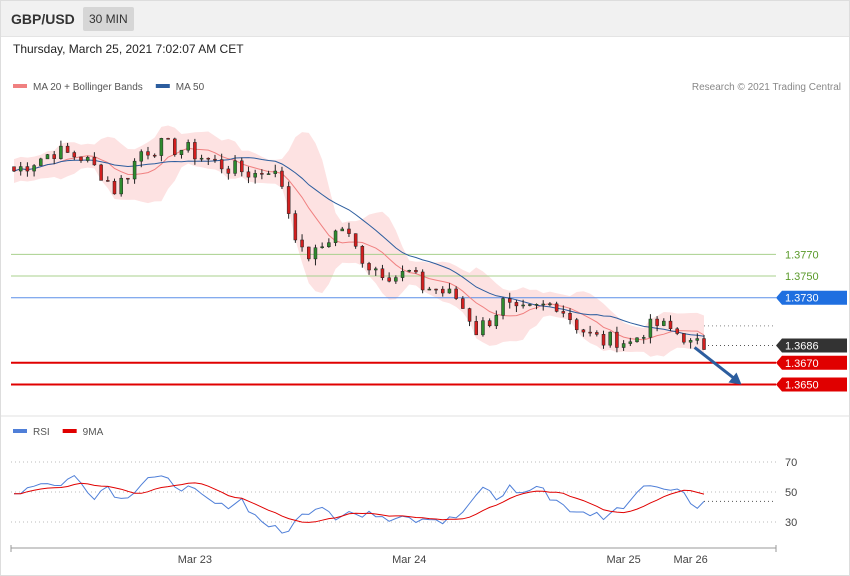  Describe the element at coordinates (425, 18) in the screenshot. I see `header-bar: GBP/USD 30 MIN` at that location.